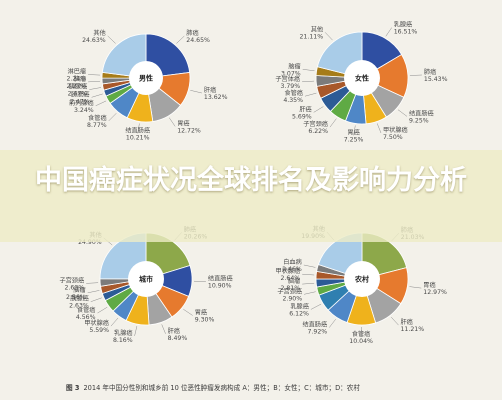  I want to click on pie-slice-value: 9.30%, so click(205, 320).